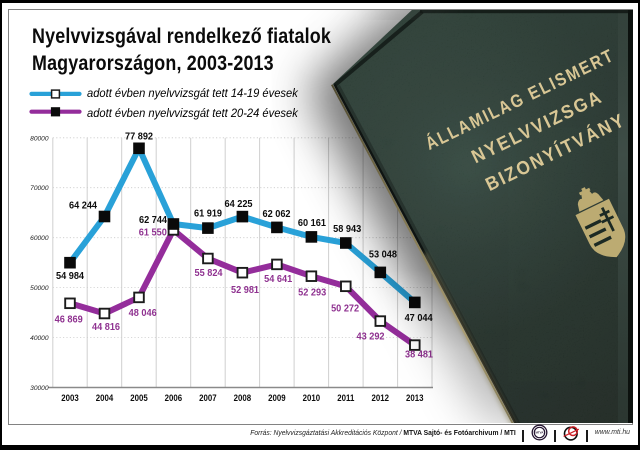  What do you see at coordinates (312, 224) in the screenshot?
I see `svg-text: 60 161` at bounding box center [312, 224].